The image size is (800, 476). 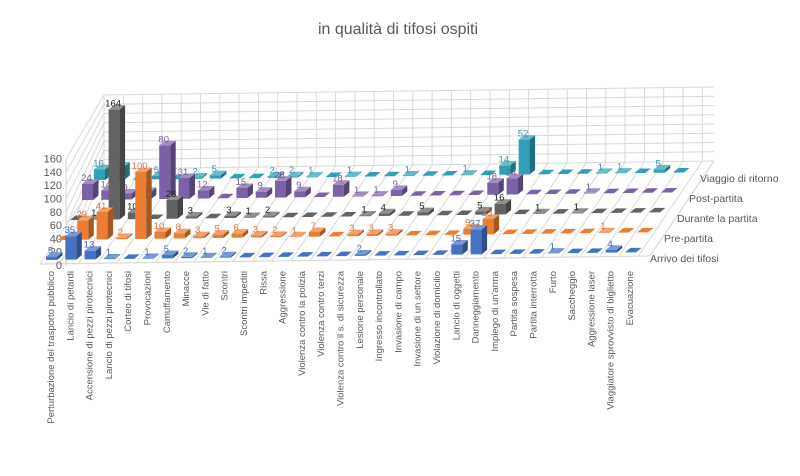 What do you see at coordinates (236, 228) in the screenshot?
I see `bar-data-label: 6` at bounding box center [236, 228].